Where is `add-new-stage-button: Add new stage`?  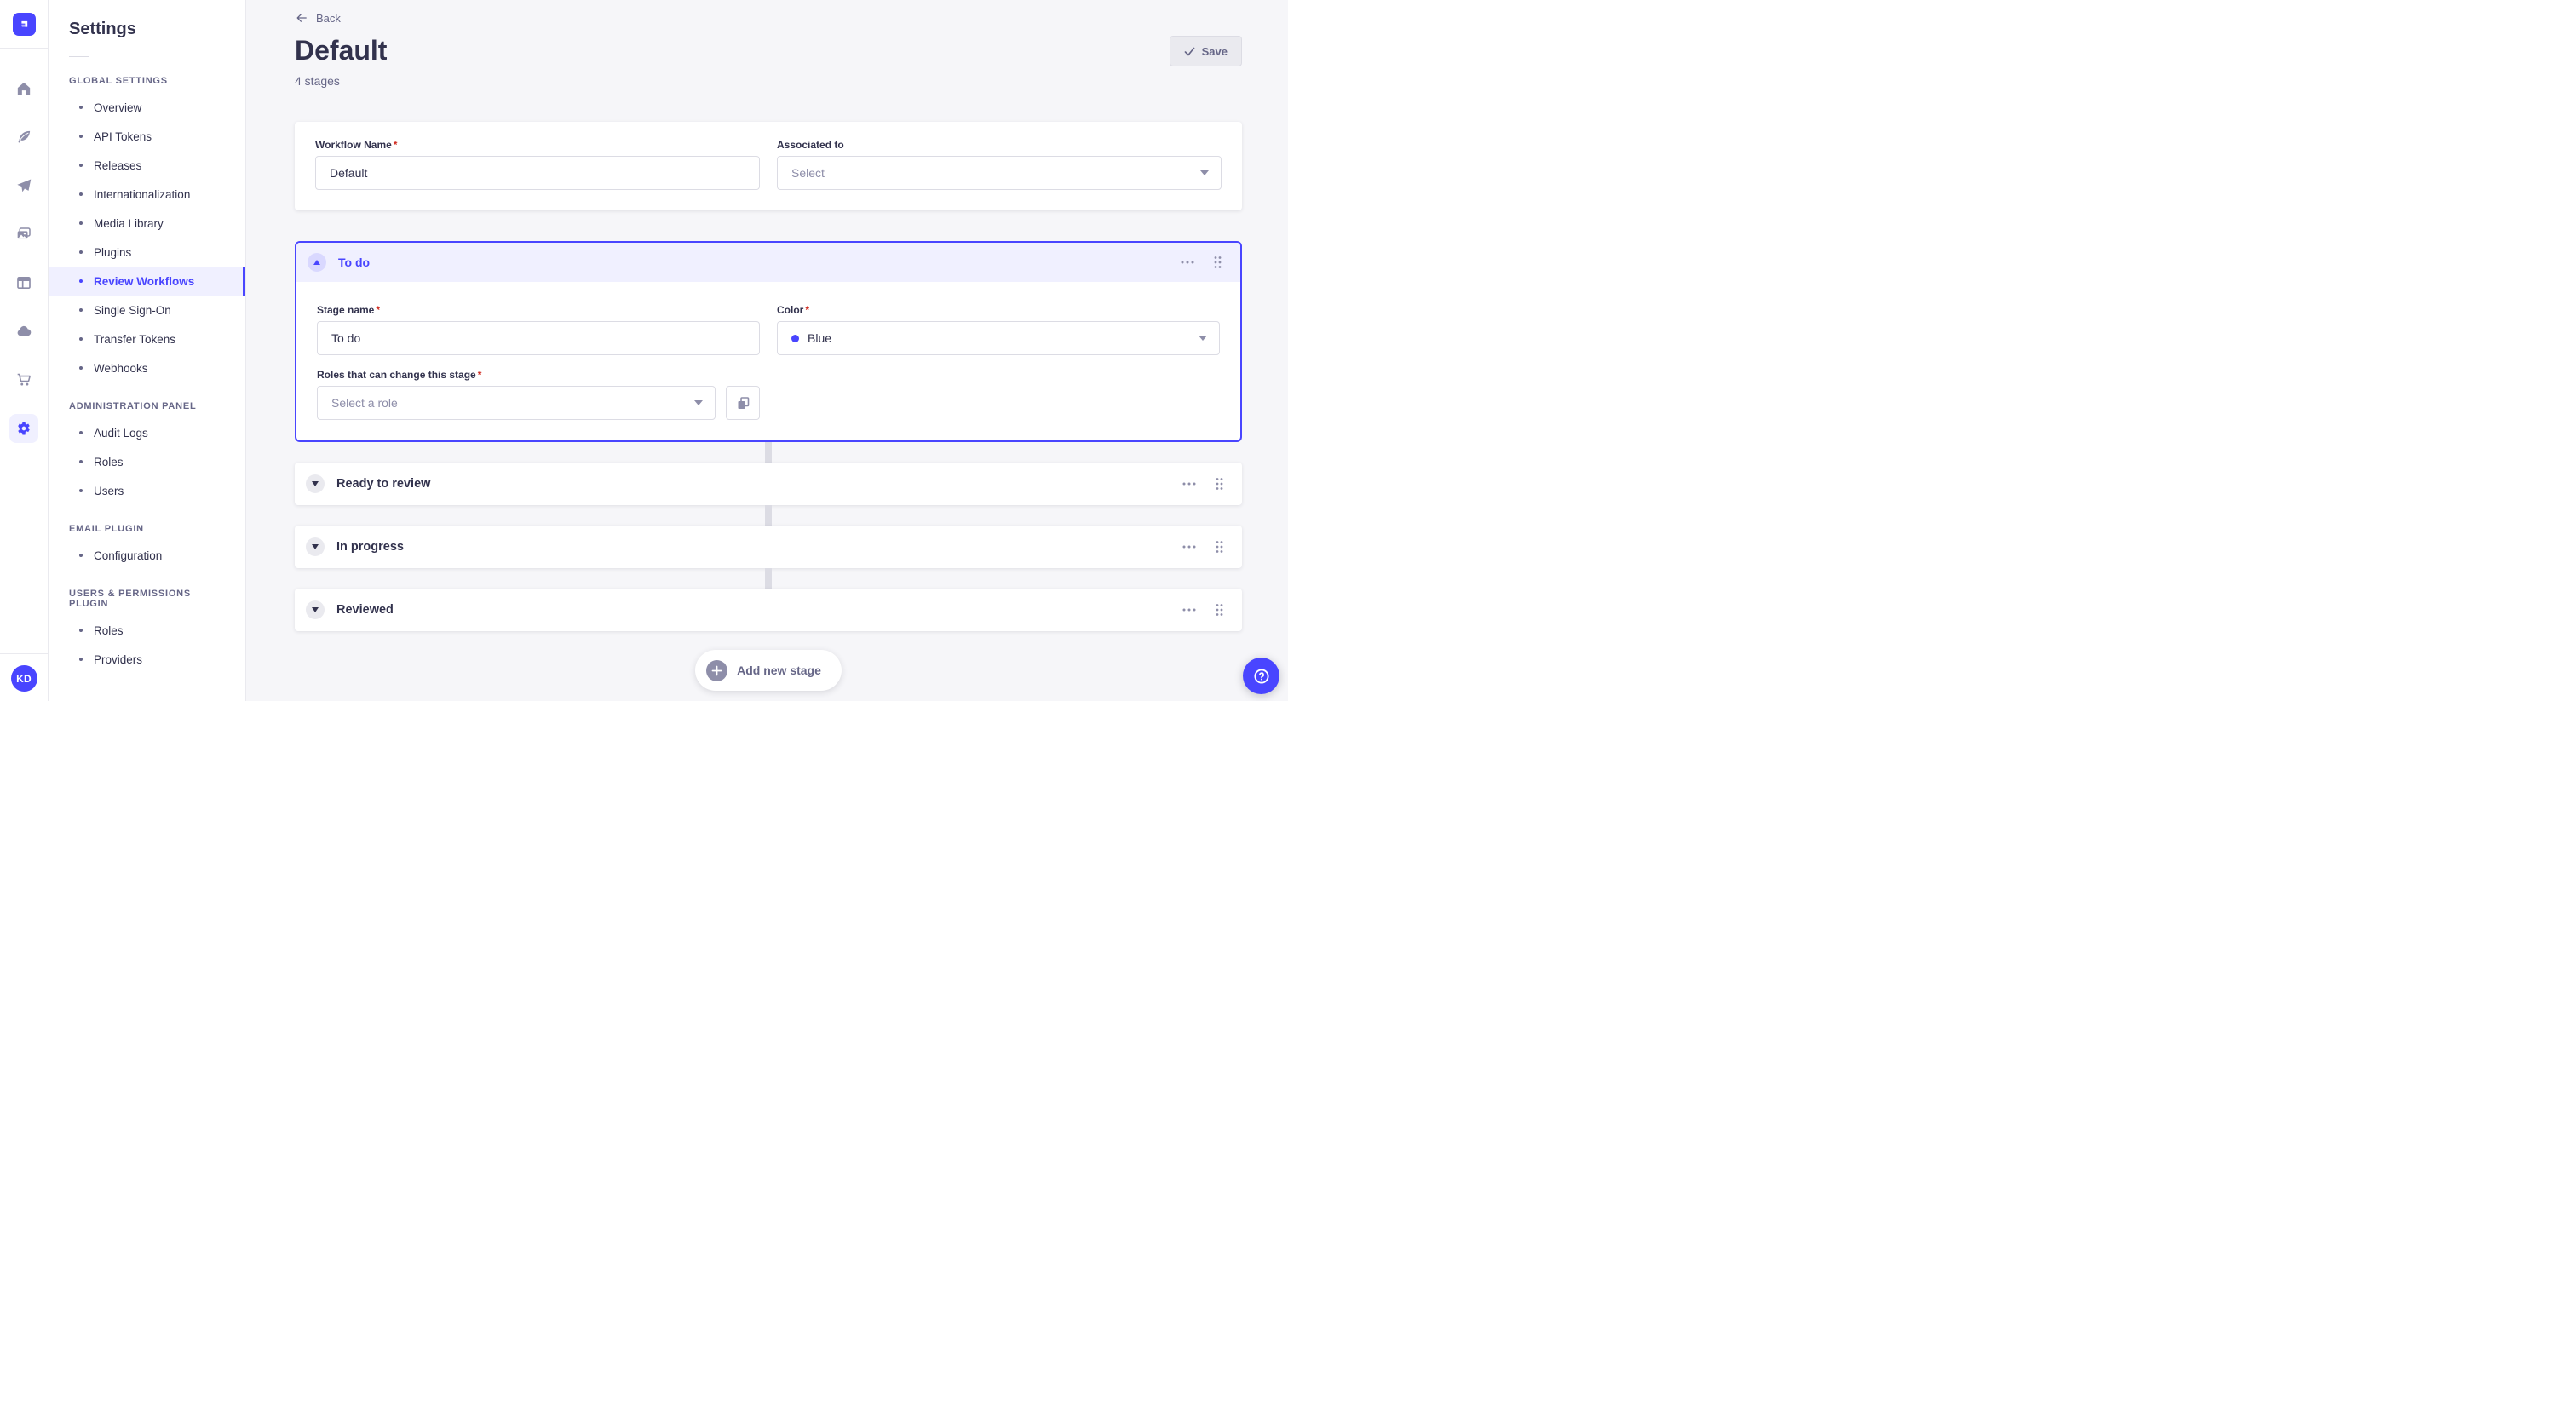 add-new-stage-button: Add new stage is located at coordinates (769, 670).